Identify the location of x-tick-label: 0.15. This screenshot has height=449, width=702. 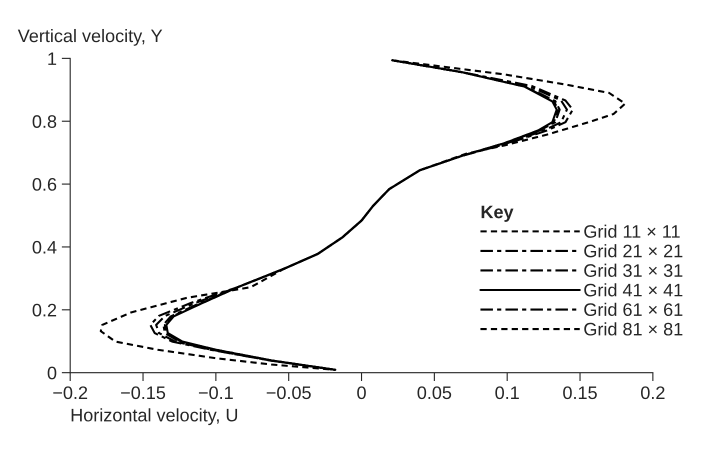
(580, 393).